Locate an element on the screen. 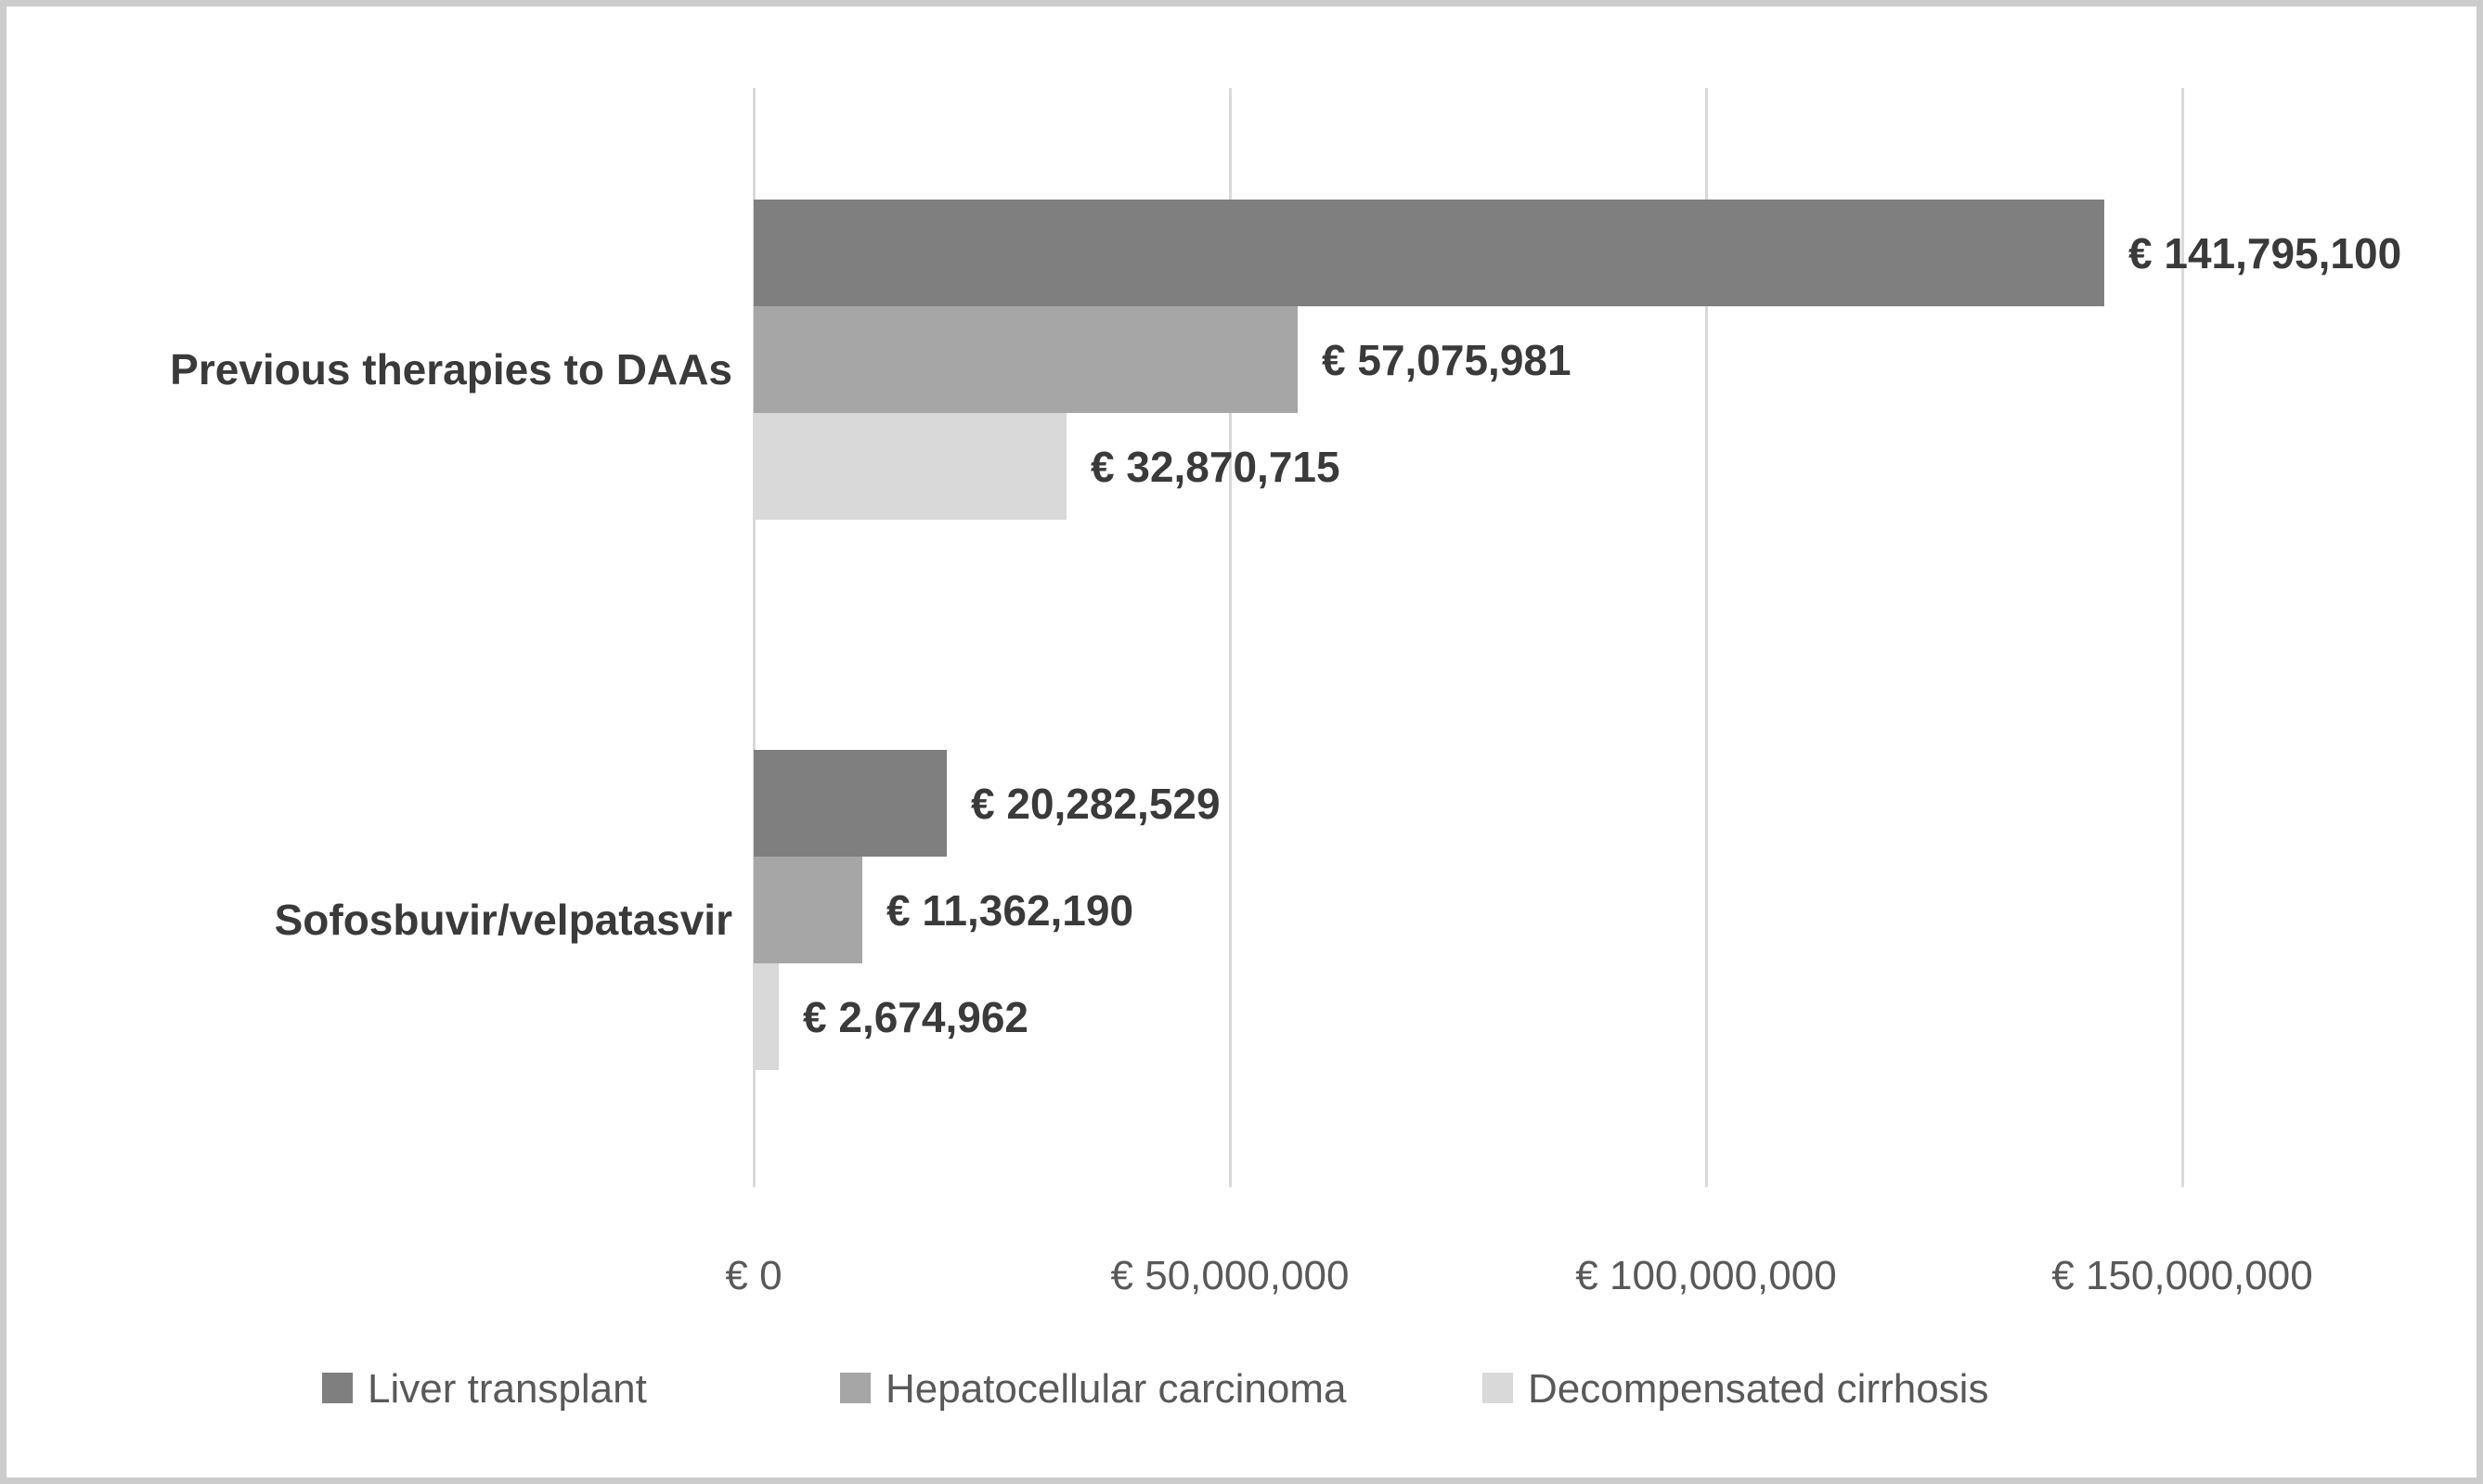 This screenshot has width=2483, height=1484. data-label: € 32,870,715 is located at coordinates (1215, 467).